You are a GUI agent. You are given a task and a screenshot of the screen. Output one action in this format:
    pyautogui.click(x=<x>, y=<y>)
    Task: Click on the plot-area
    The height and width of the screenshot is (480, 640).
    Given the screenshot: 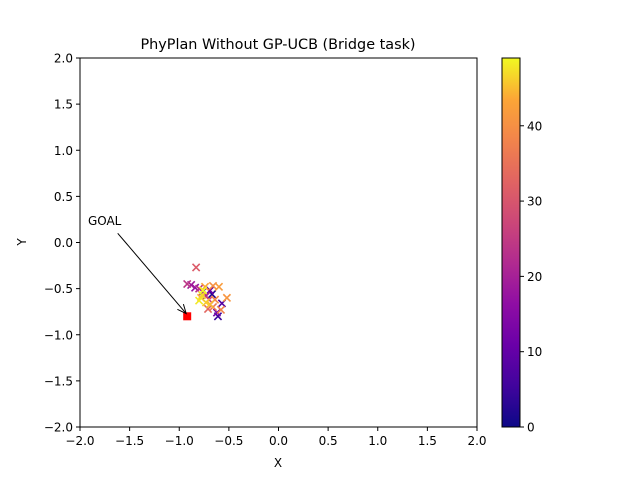 What is the action you would take?
    pyautogui.click(x=207, y=292)
    